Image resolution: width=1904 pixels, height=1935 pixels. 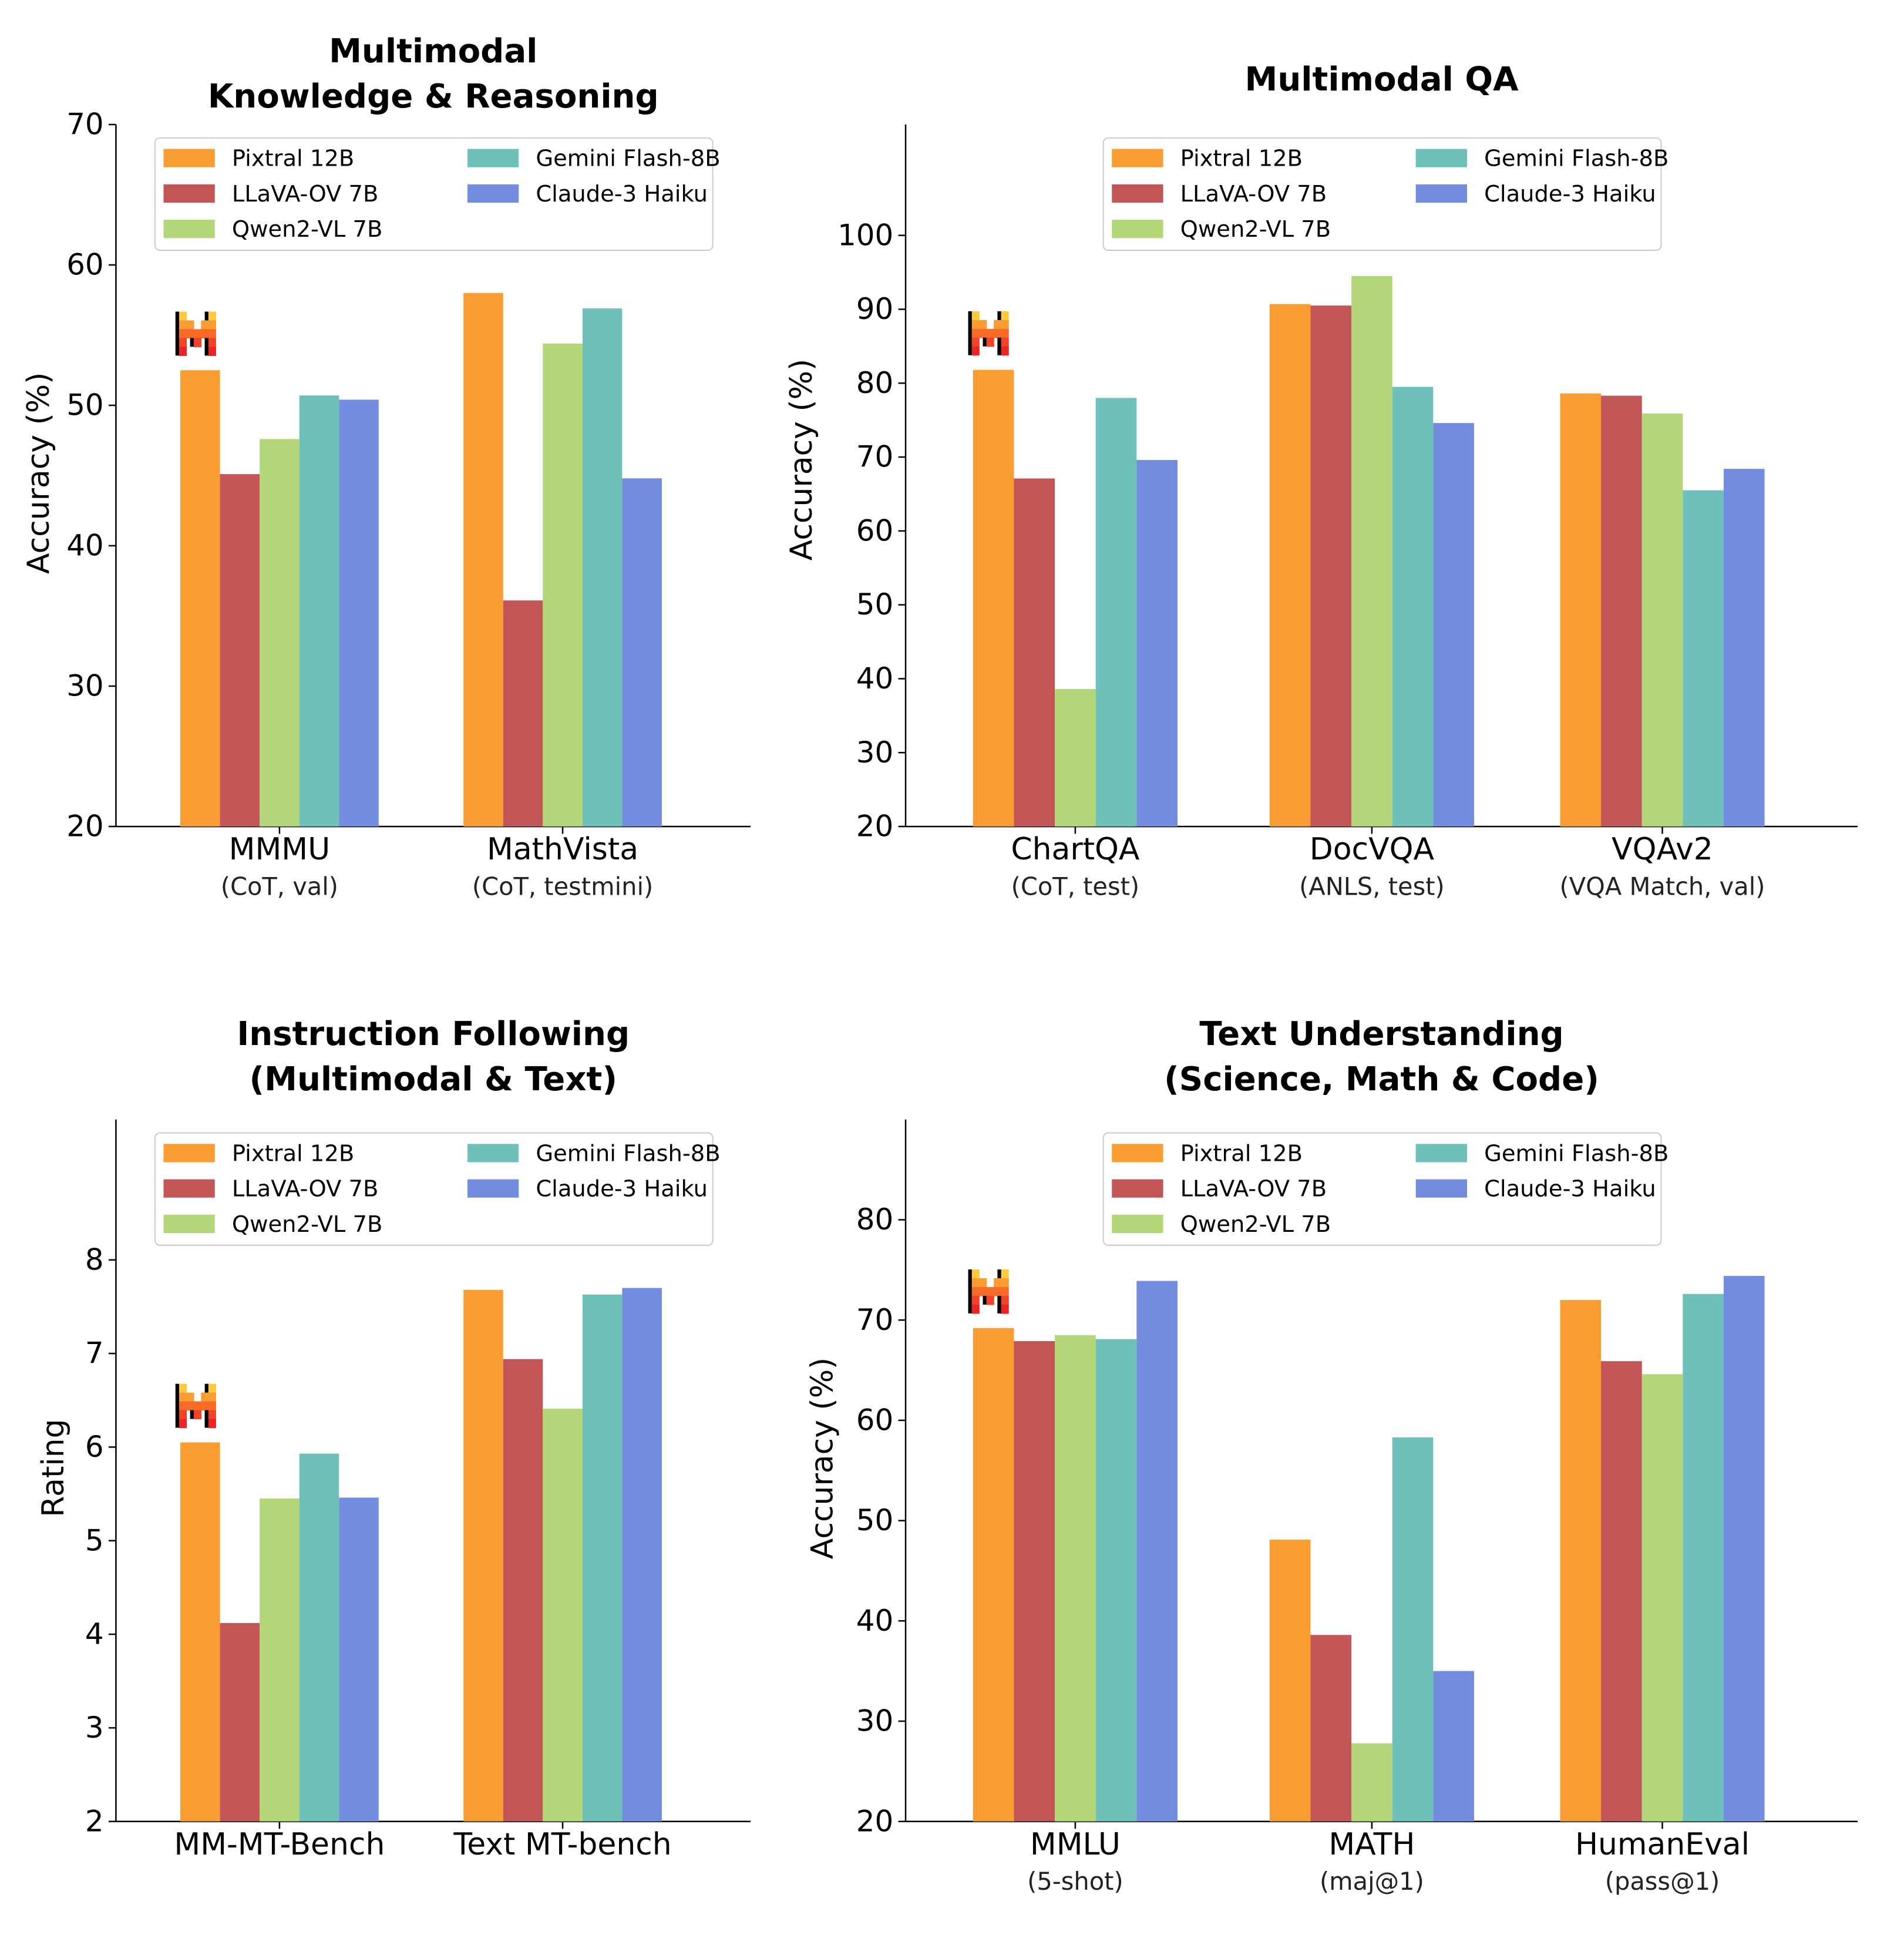 What do you see at coordinates (200, 1632) in the screenshot?
I see `bar-pixtral-12b-mm-mt-bench` at bounding box center [200, 1632].